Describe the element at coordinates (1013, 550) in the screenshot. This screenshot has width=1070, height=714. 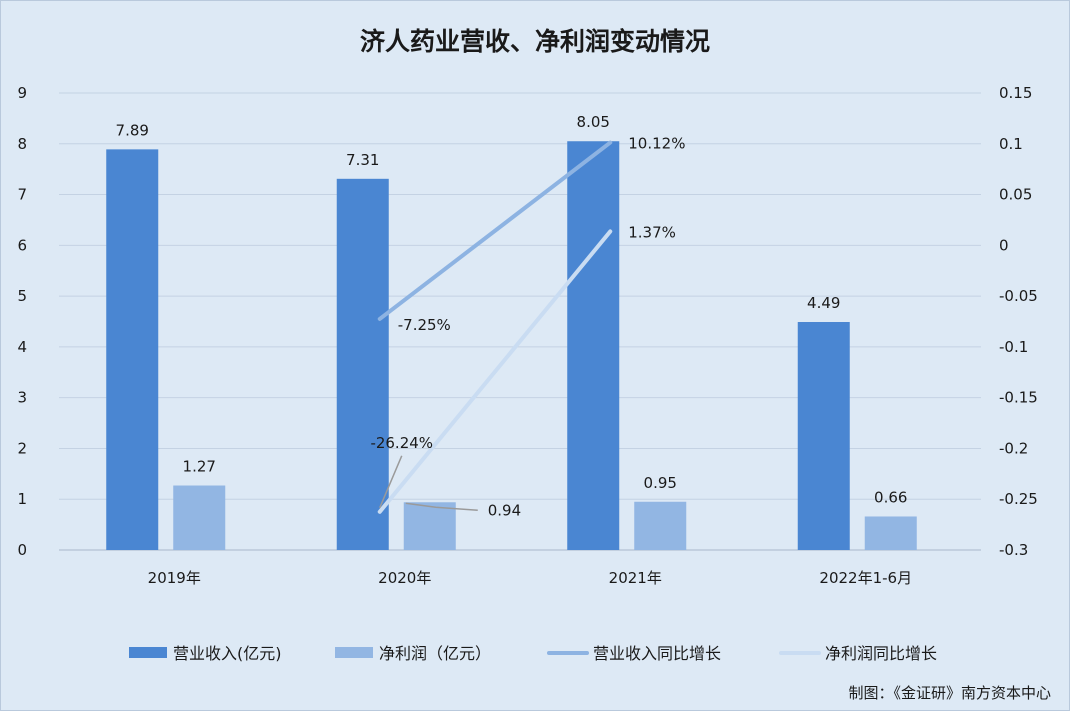
I see `y-right-tick-label: -0.3` at that location.